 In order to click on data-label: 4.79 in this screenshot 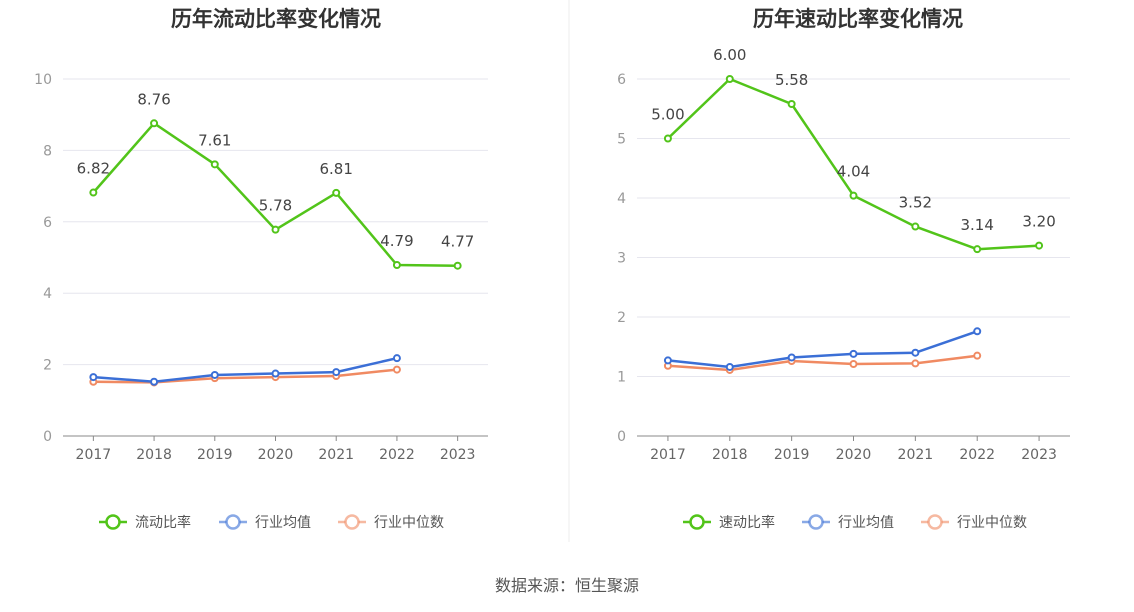, I will do `click(396, 241)`.